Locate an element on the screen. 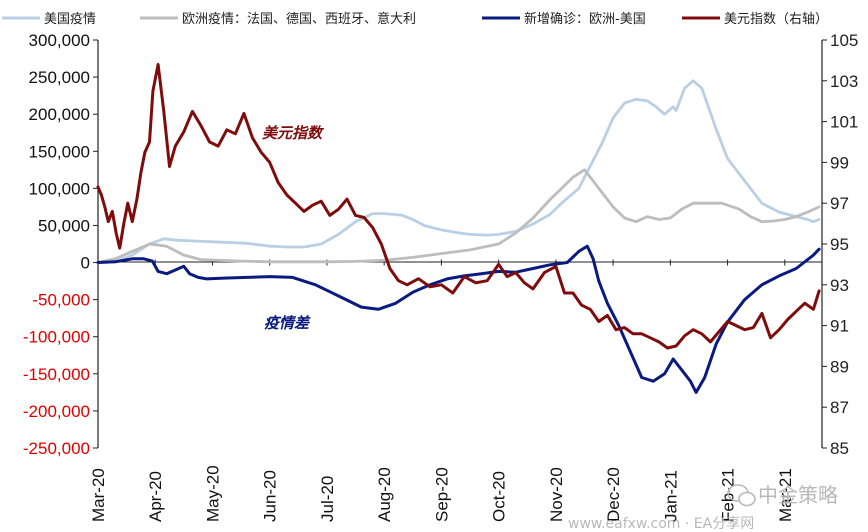  x-tick-label: Dec-20 is located at coordinates (613, 494).